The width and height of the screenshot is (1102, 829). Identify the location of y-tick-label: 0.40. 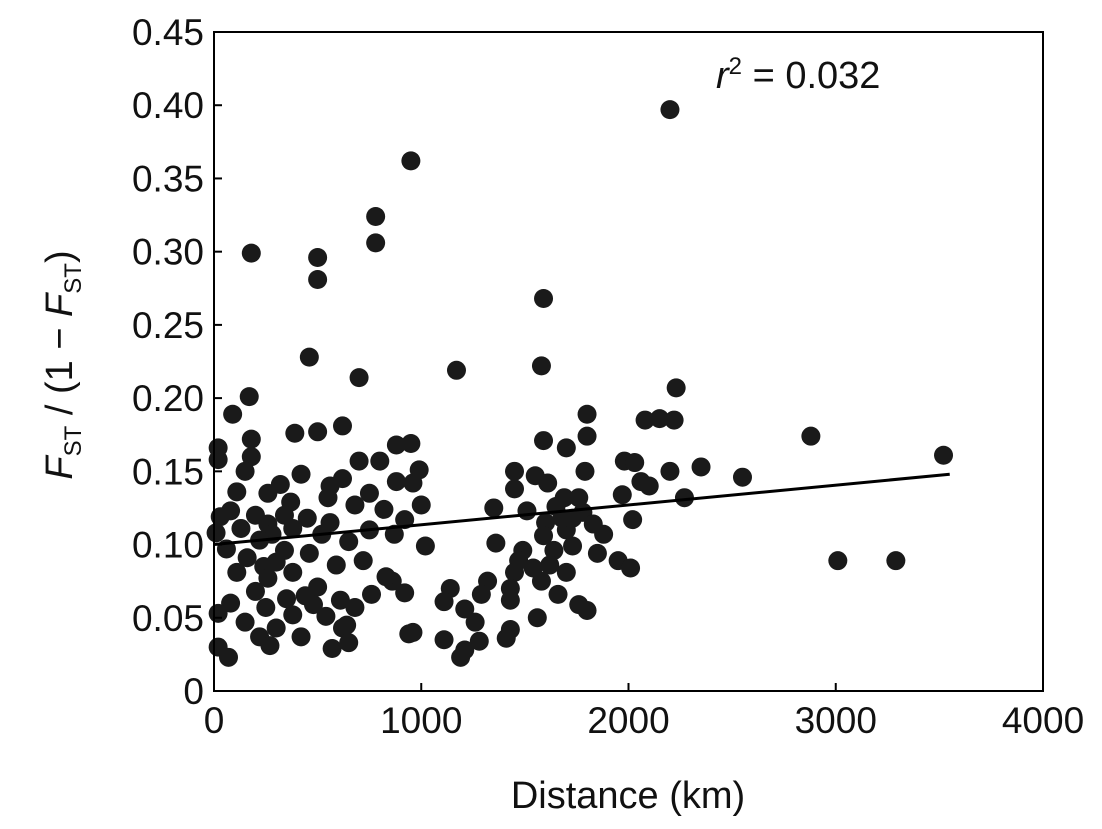
(168, 105).